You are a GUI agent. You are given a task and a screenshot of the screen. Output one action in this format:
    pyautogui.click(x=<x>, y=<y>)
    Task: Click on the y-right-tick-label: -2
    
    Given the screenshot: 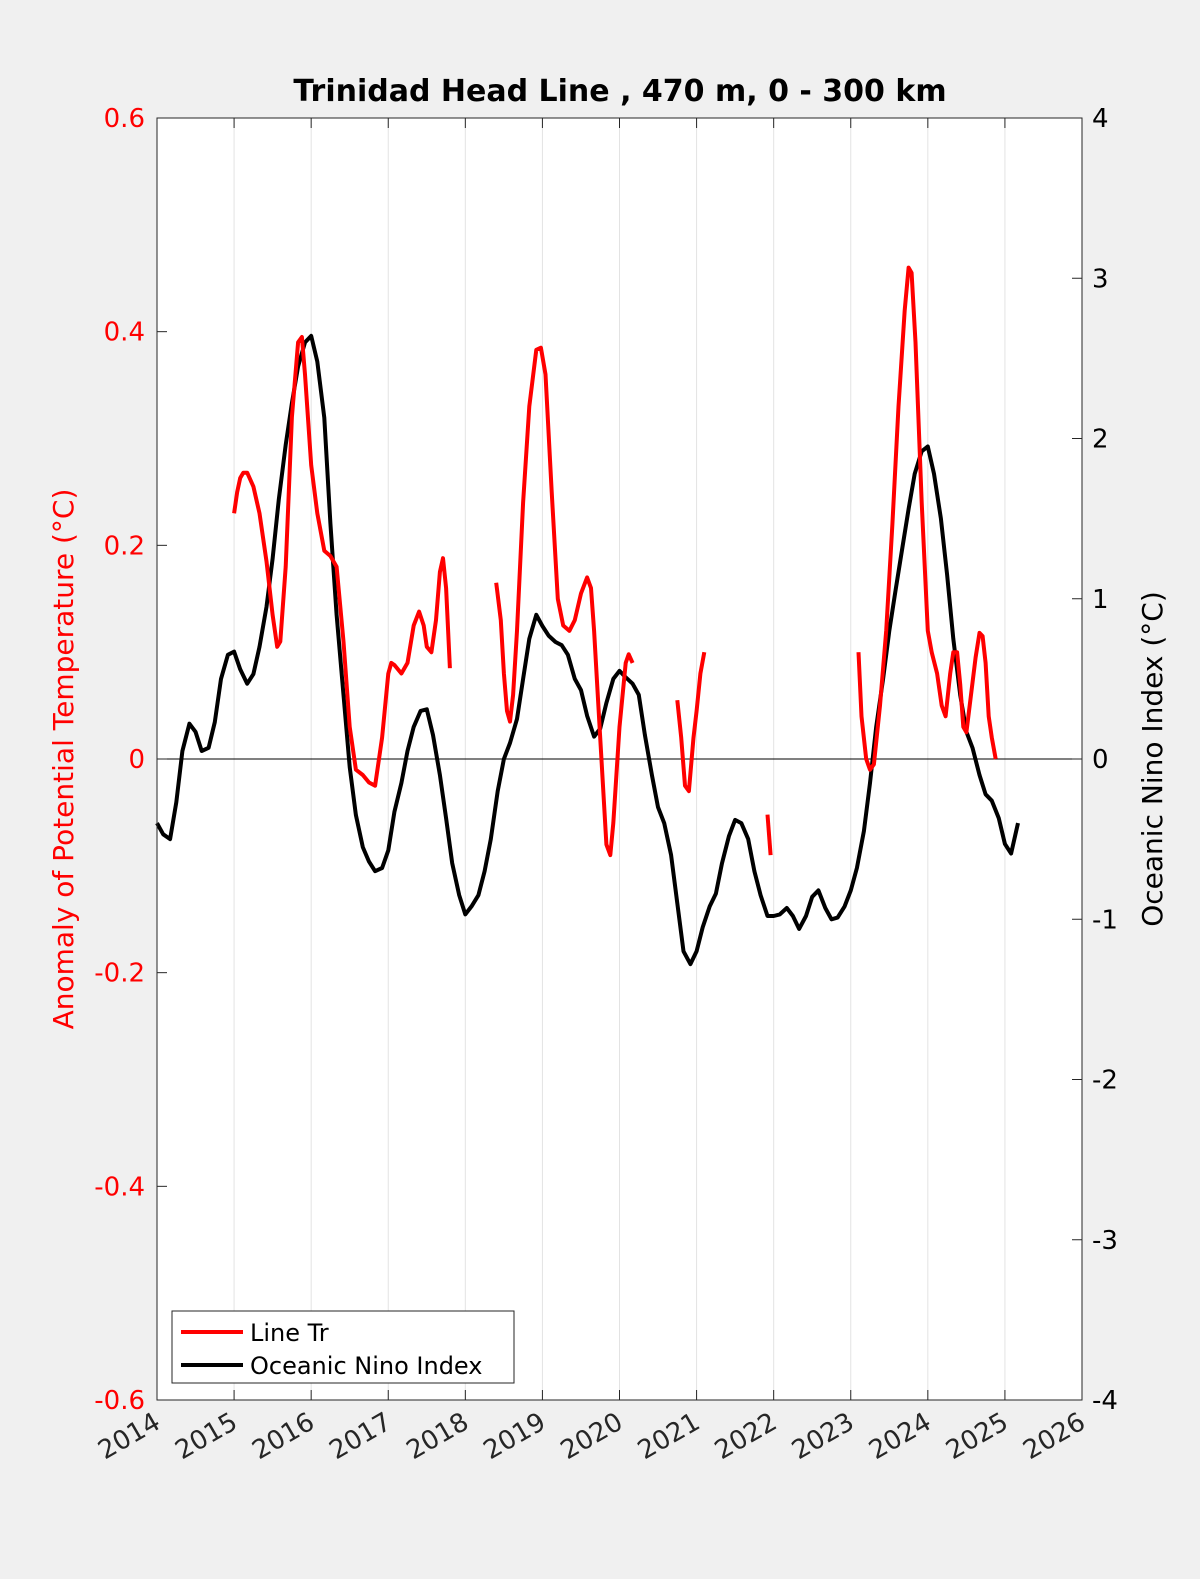 What is the action you would take?
    pyautogui.click(x=1105, y=1081)
    